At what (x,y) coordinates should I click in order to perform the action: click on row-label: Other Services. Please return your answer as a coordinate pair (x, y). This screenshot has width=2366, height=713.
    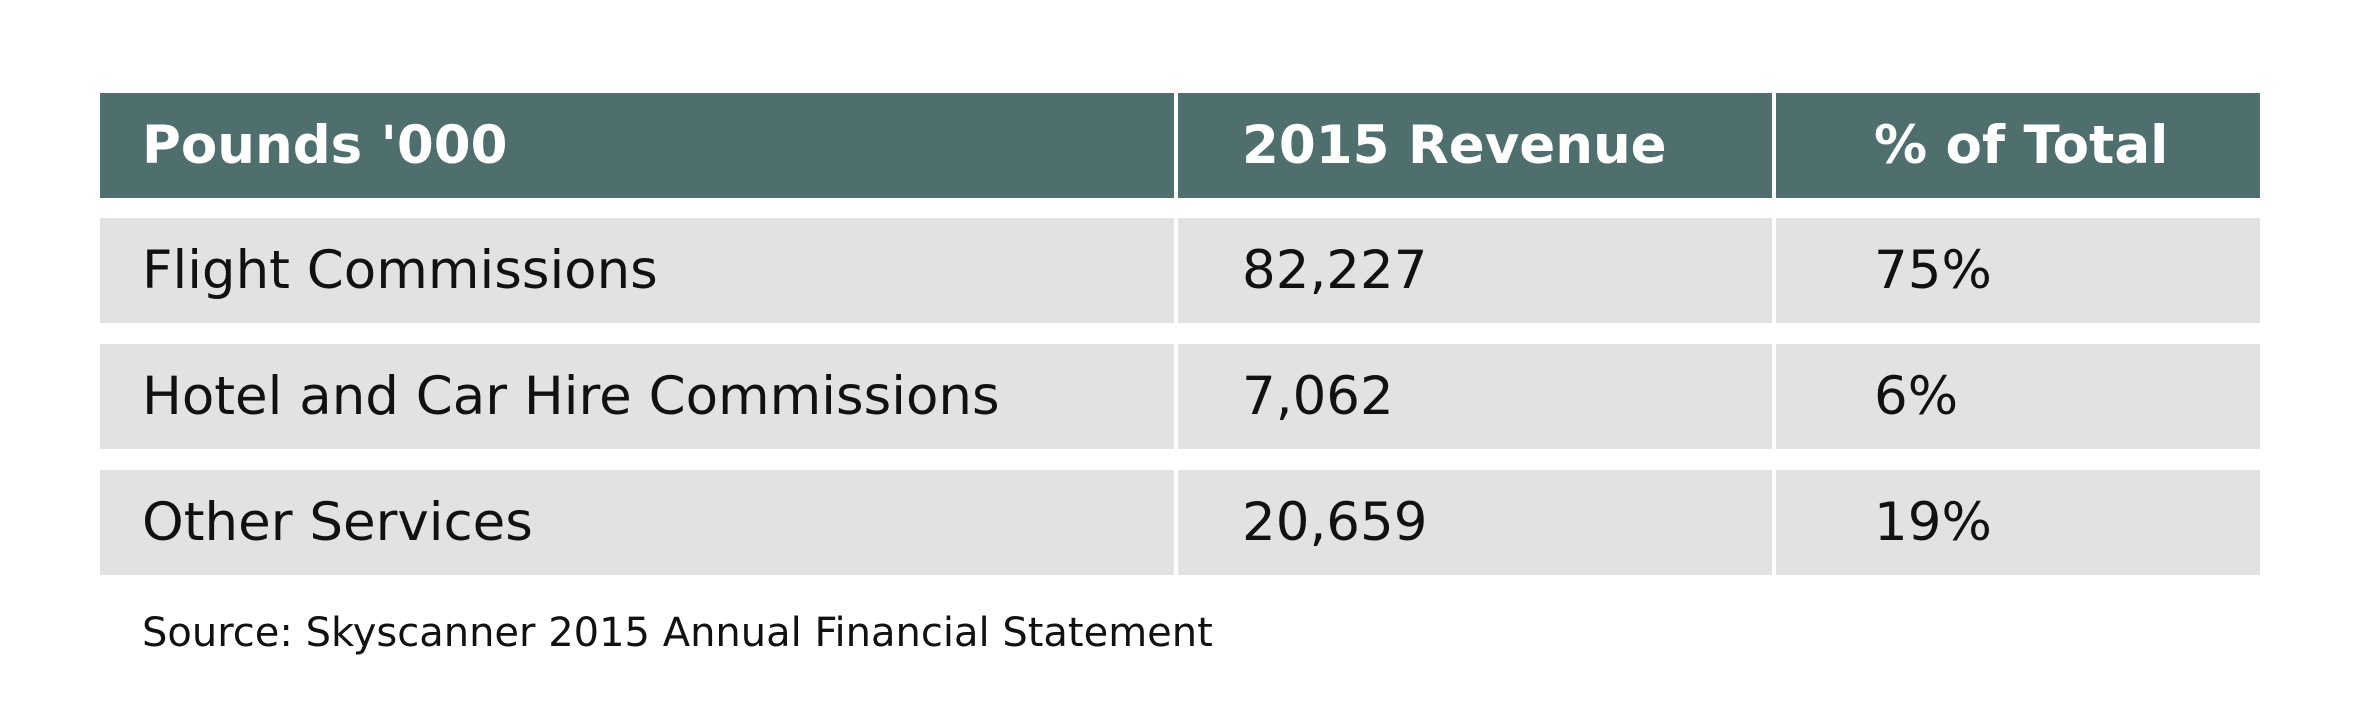
    Looking at the image, I should click on (637, 522).